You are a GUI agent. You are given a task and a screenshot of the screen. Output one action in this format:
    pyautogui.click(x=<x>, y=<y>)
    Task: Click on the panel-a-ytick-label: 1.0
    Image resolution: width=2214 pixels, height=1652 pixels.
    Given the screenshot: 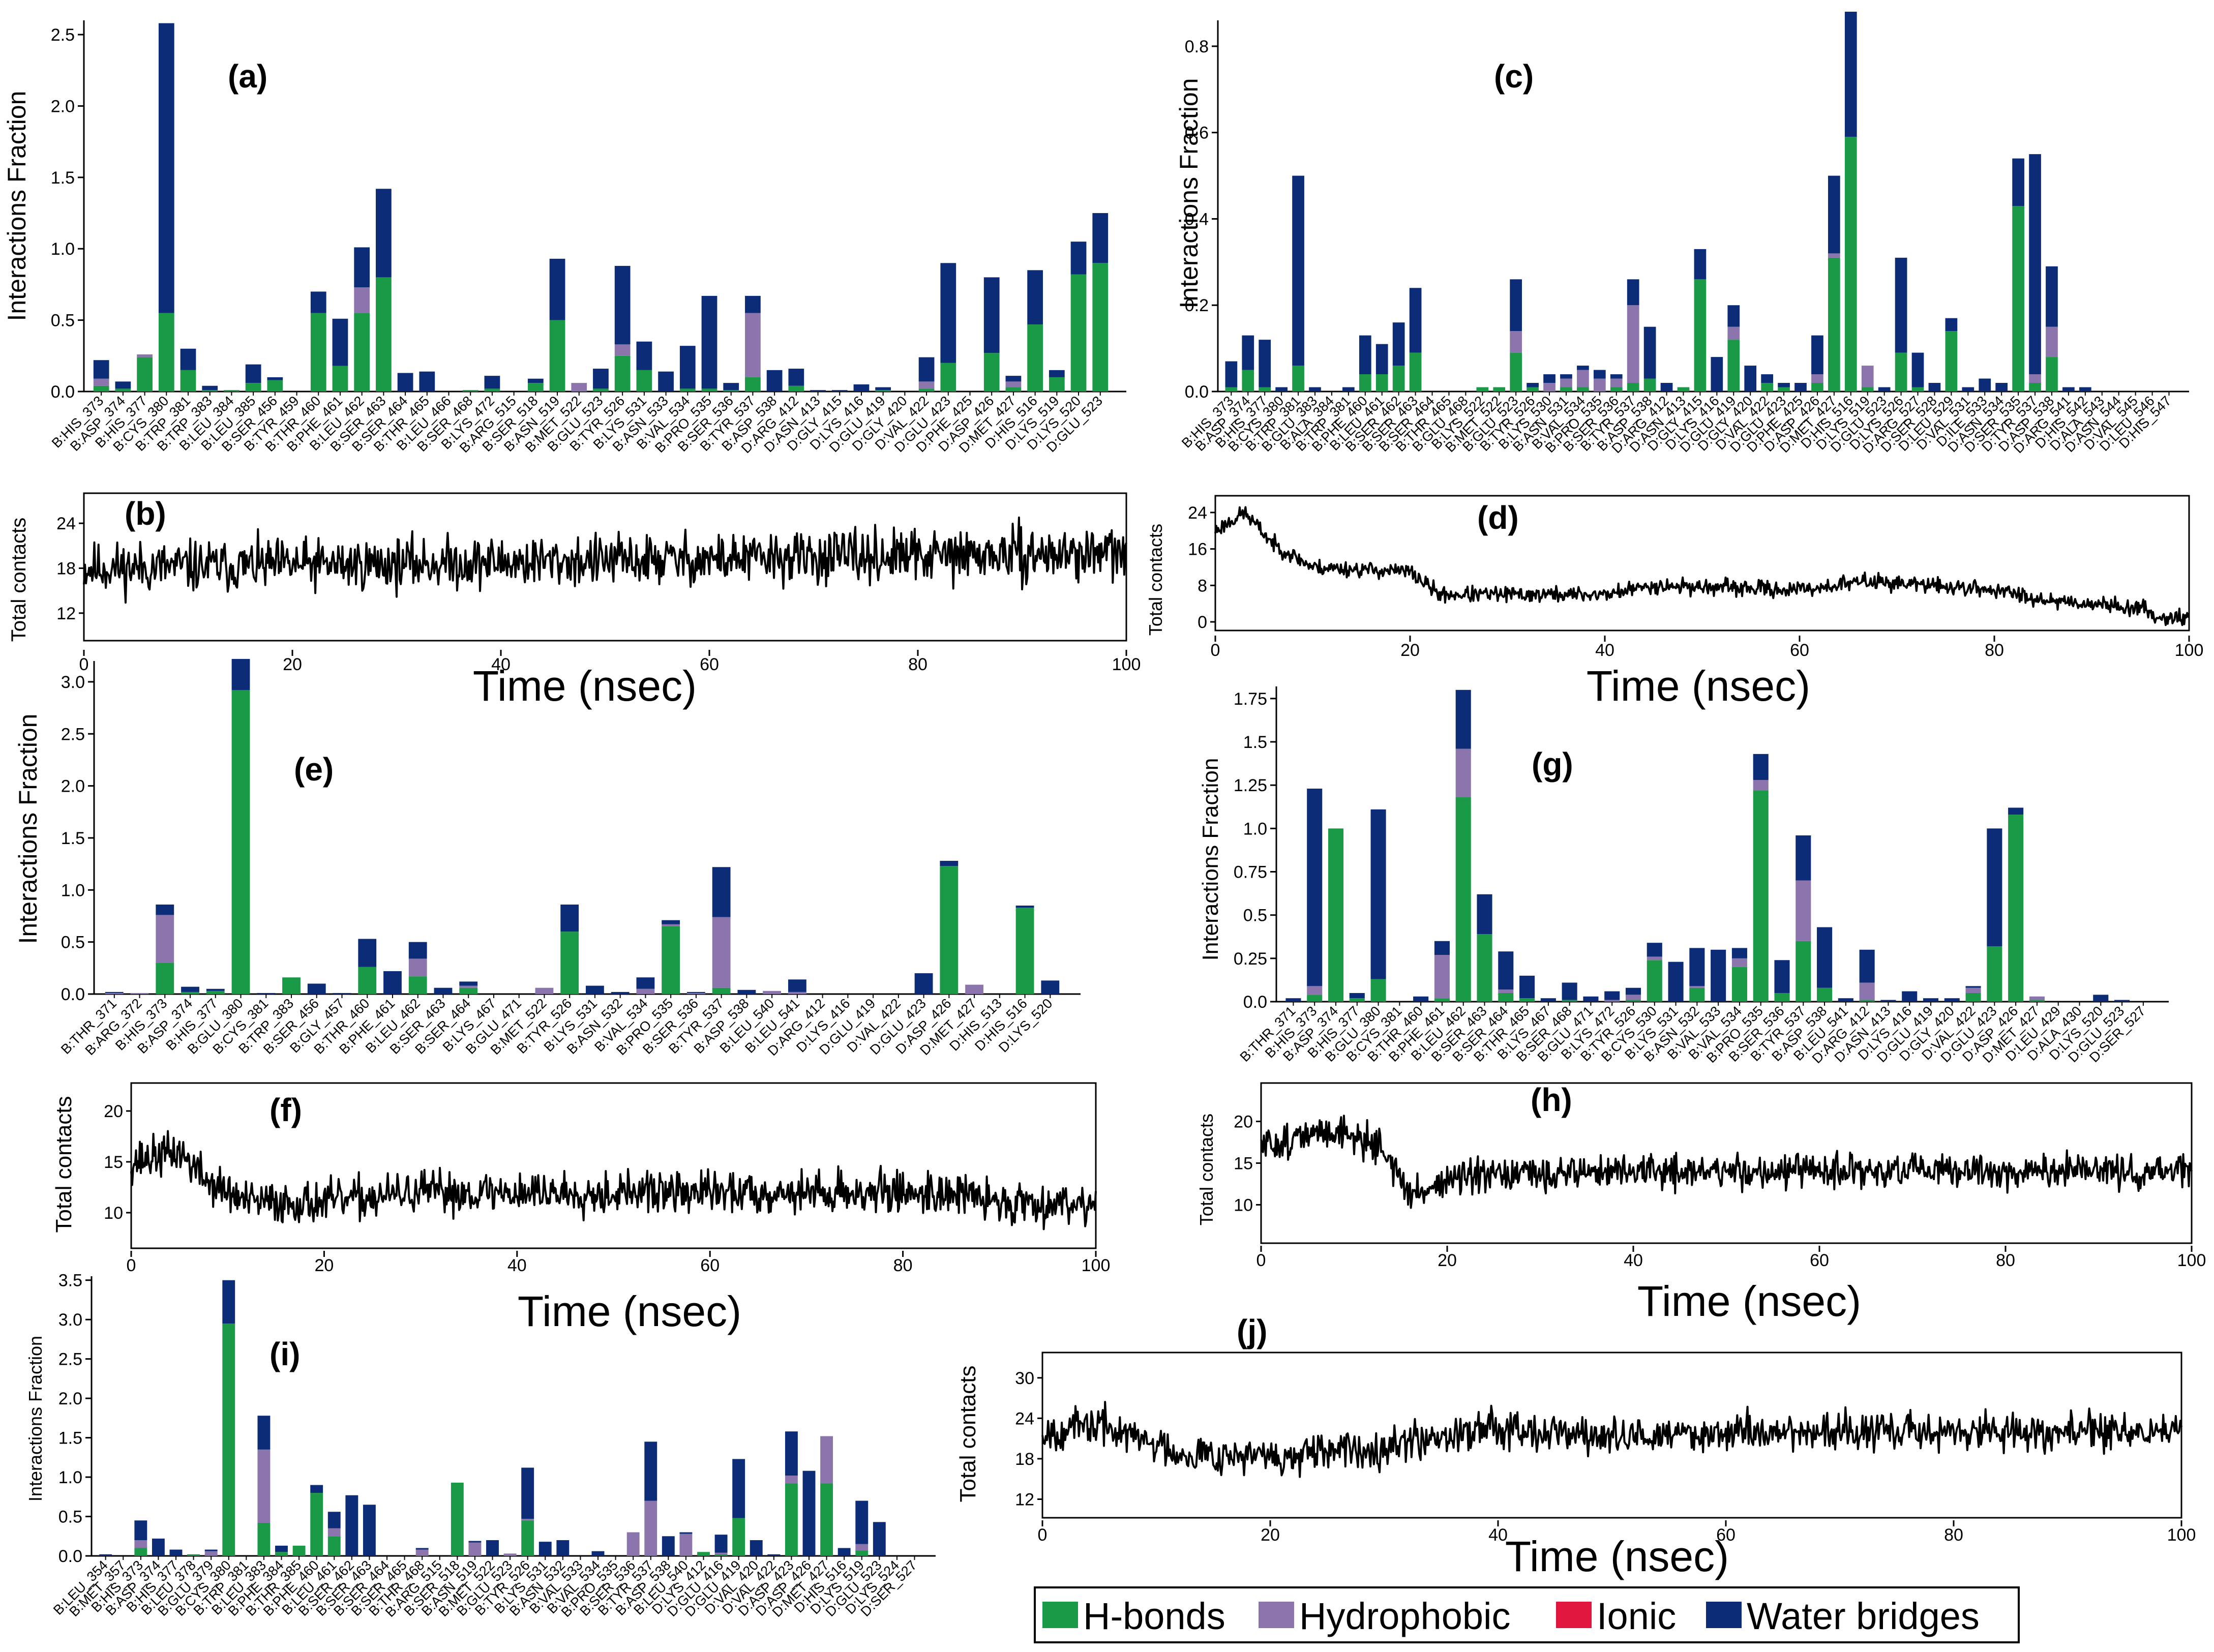 What is the action you would take?
    pyautogui.click(x=63, y=249)
    